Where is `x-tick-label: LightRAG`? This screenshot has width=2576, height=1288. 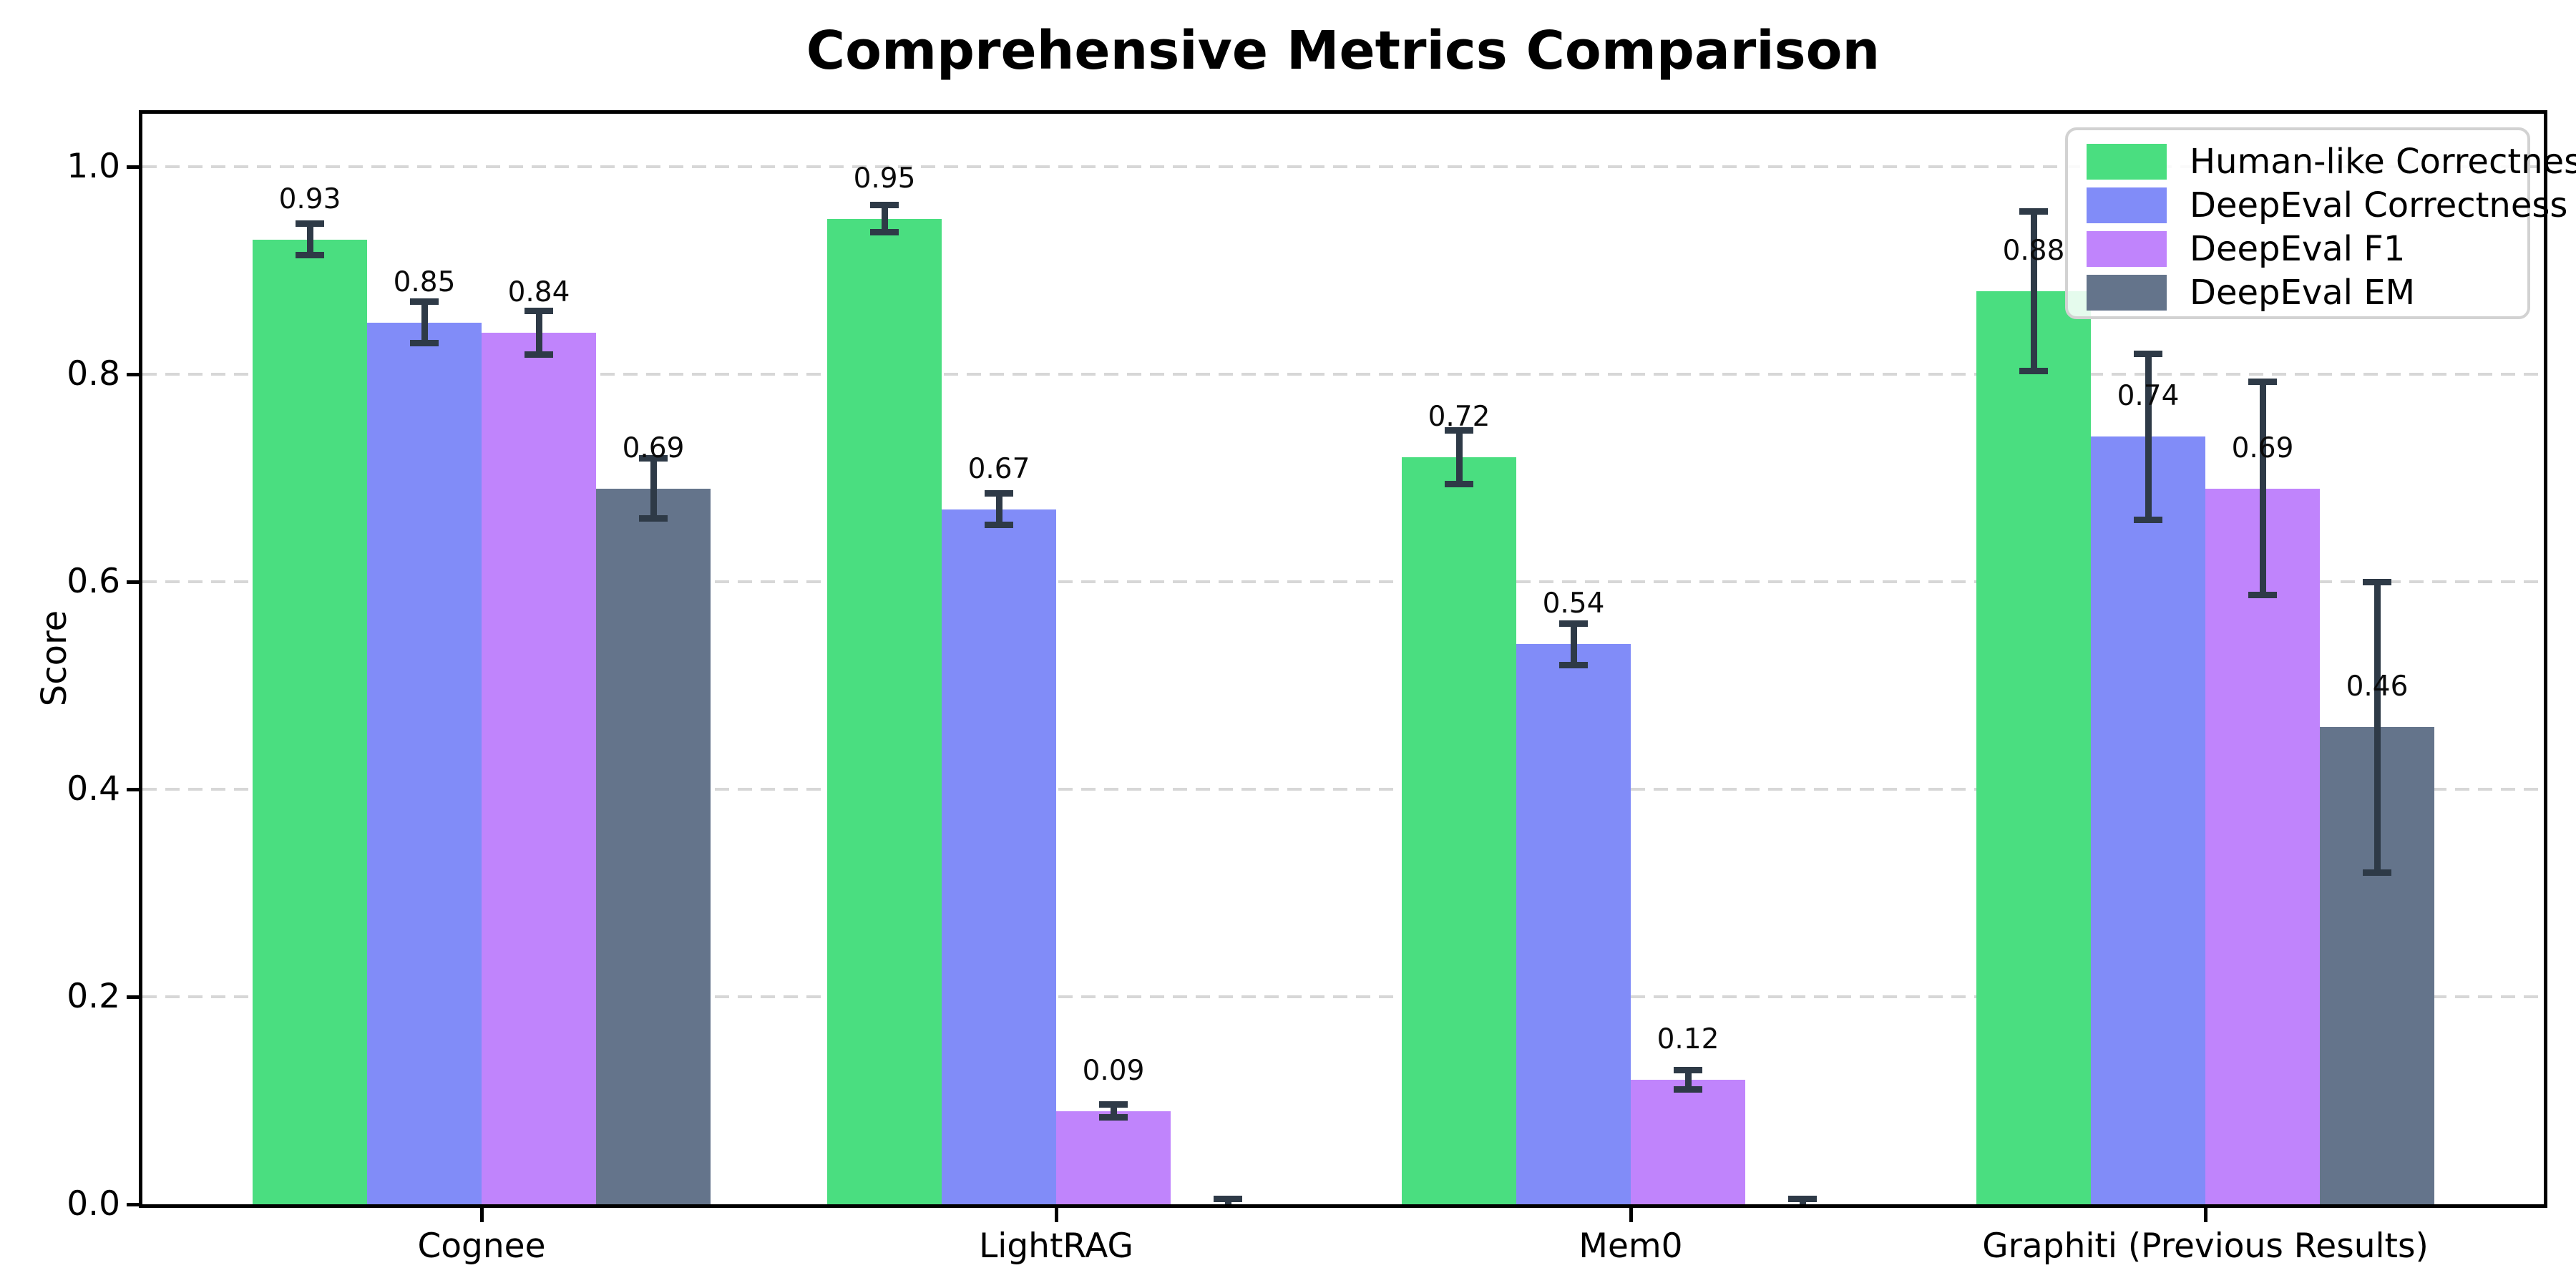
x-tick-label: LightRAG is located at coordinates (1056, 1246).